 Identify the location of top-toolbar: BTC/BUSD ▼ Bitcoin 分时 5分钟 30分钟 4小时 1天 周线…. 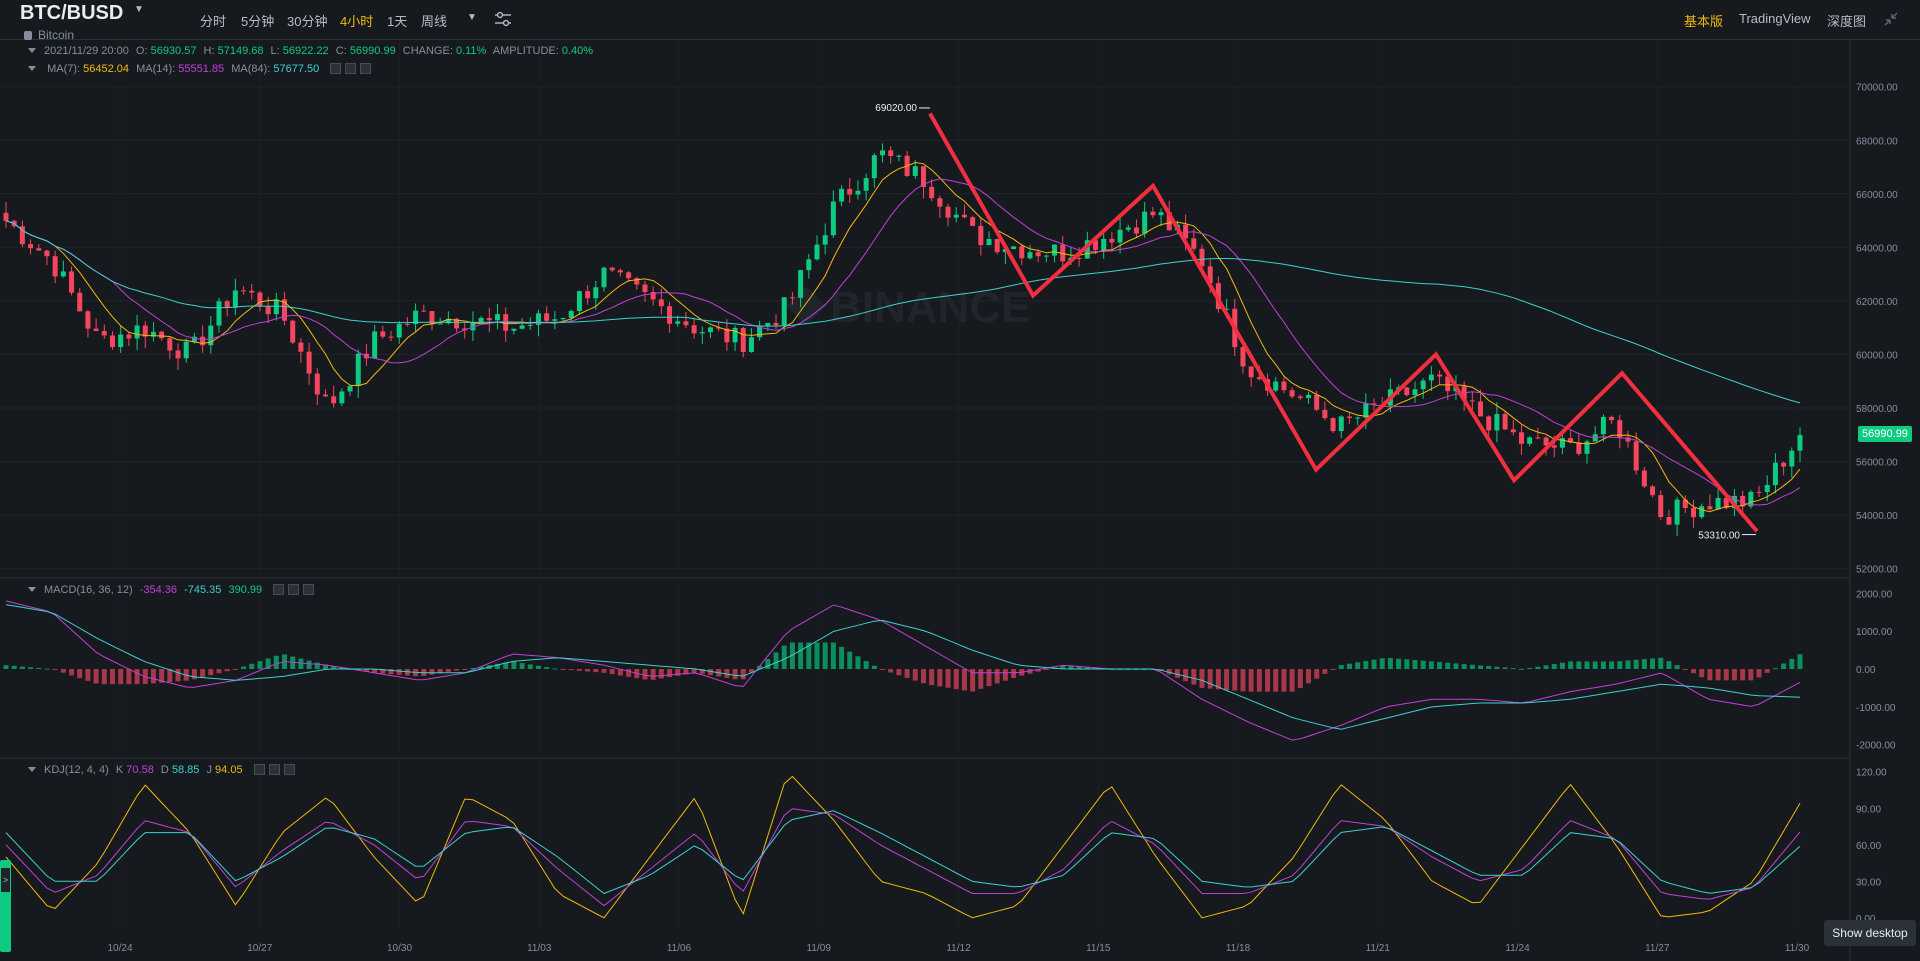
(960, 21).